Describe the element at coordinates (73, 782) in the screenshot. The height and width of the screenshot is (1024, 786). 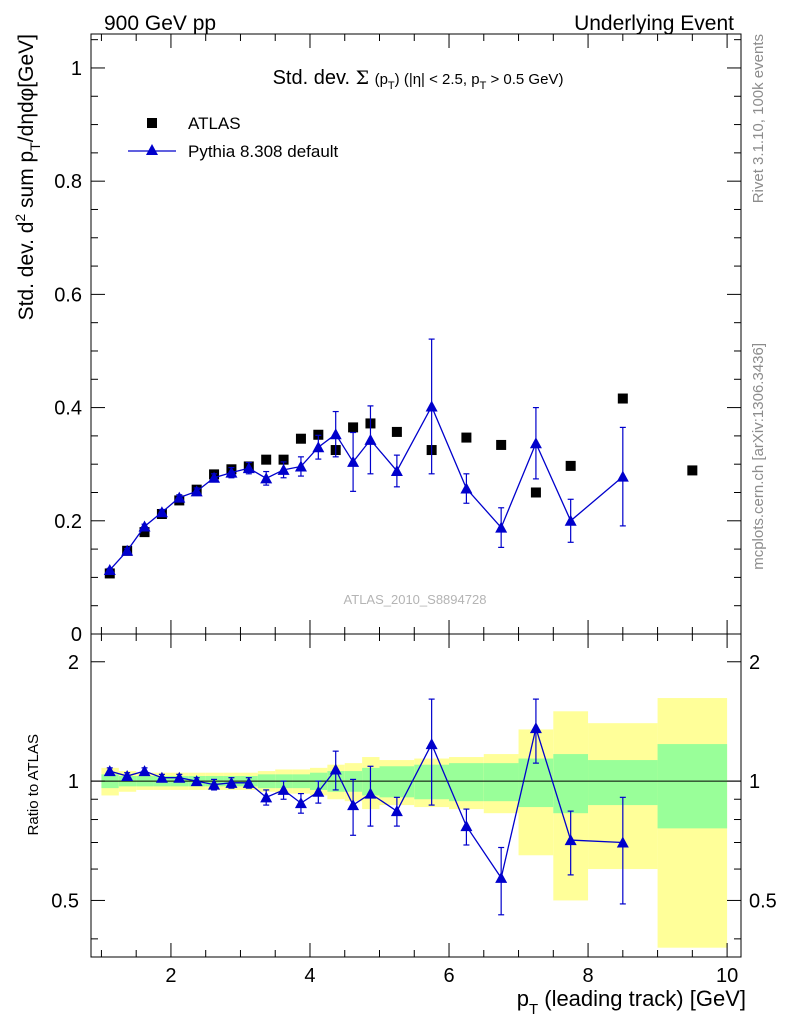
I see `ratio-y-tick-label: 1` at that location.